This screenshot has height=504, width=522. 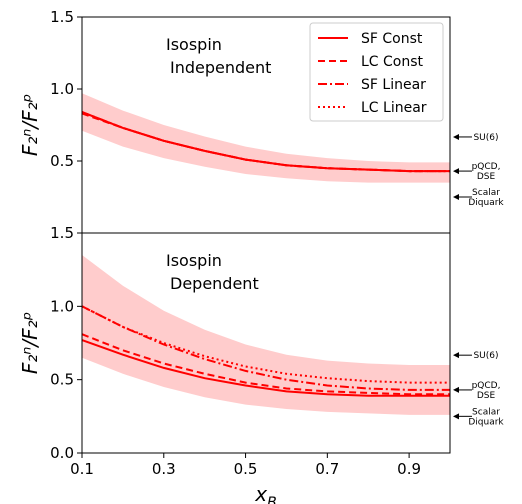 I want to click on legend-box, so click(x=376, y=72).